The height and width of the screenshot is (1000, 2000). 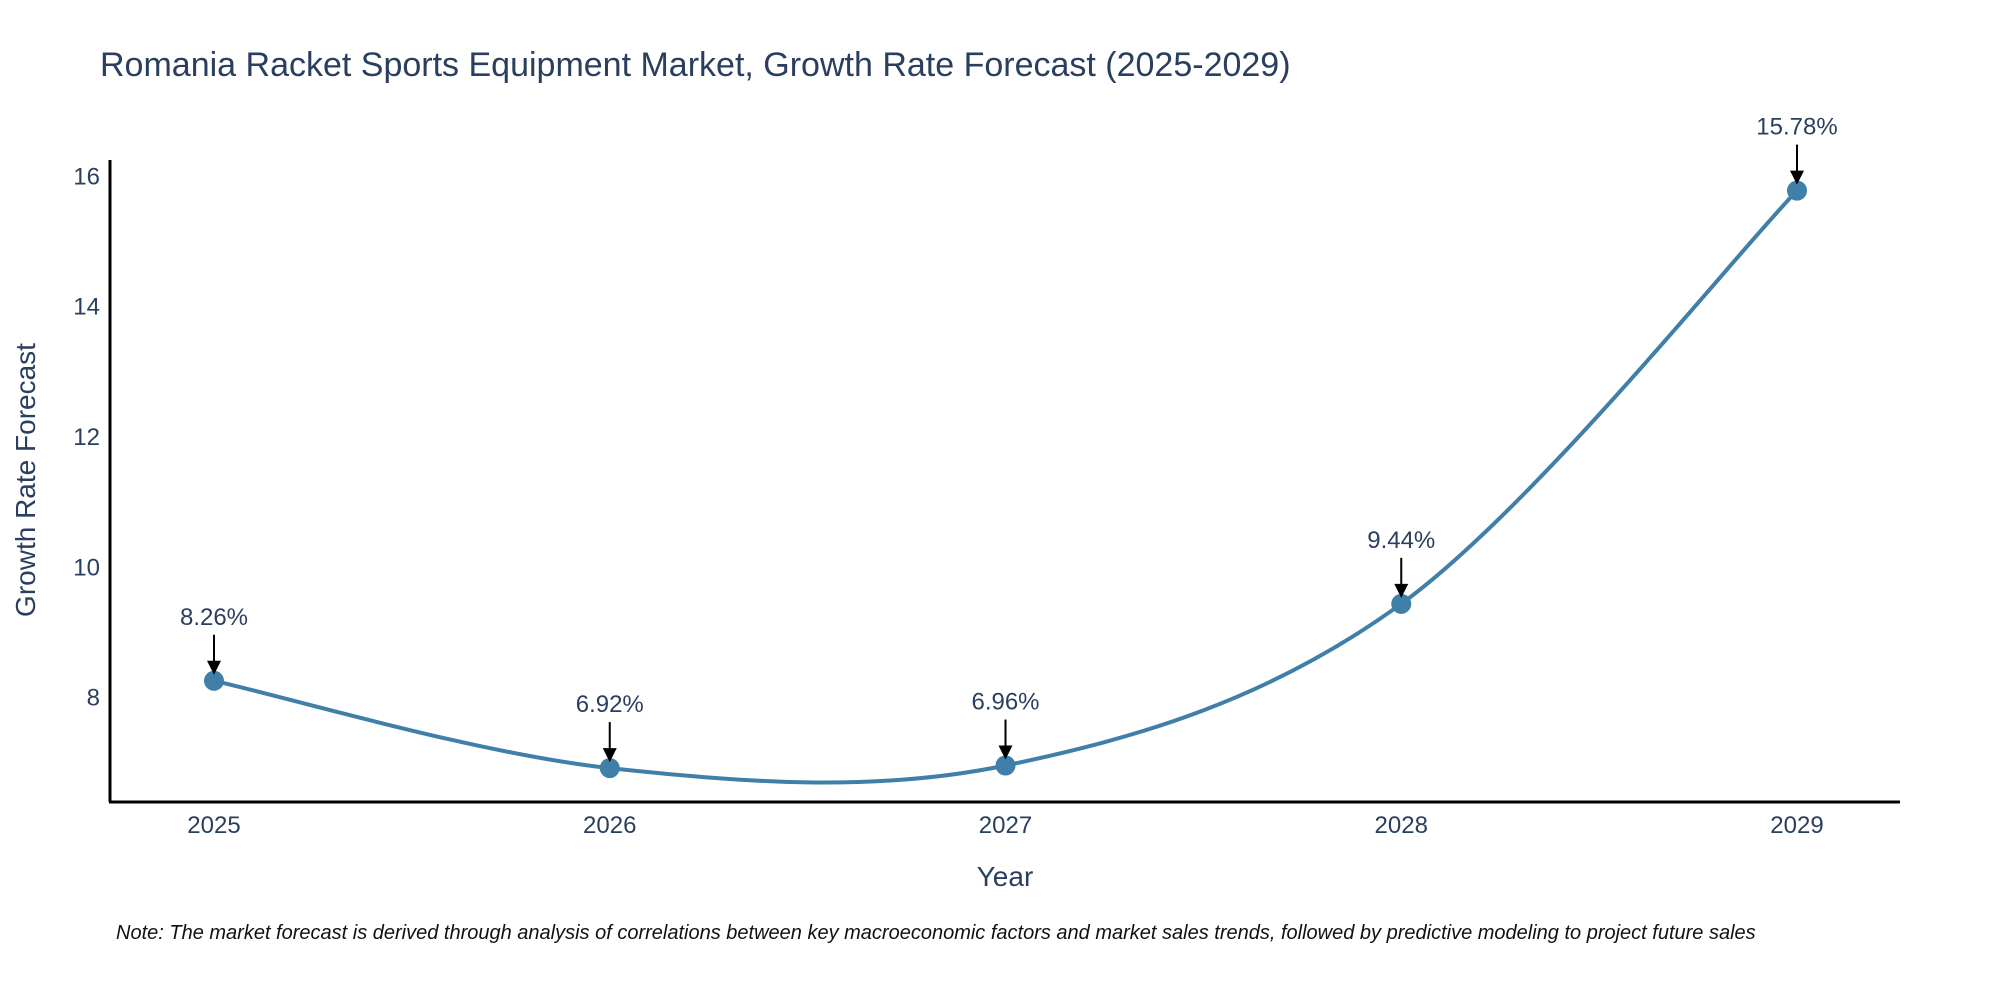 I want to click on y-tick-labels: 8 10 12 14 16, so click(x=86, y=437).